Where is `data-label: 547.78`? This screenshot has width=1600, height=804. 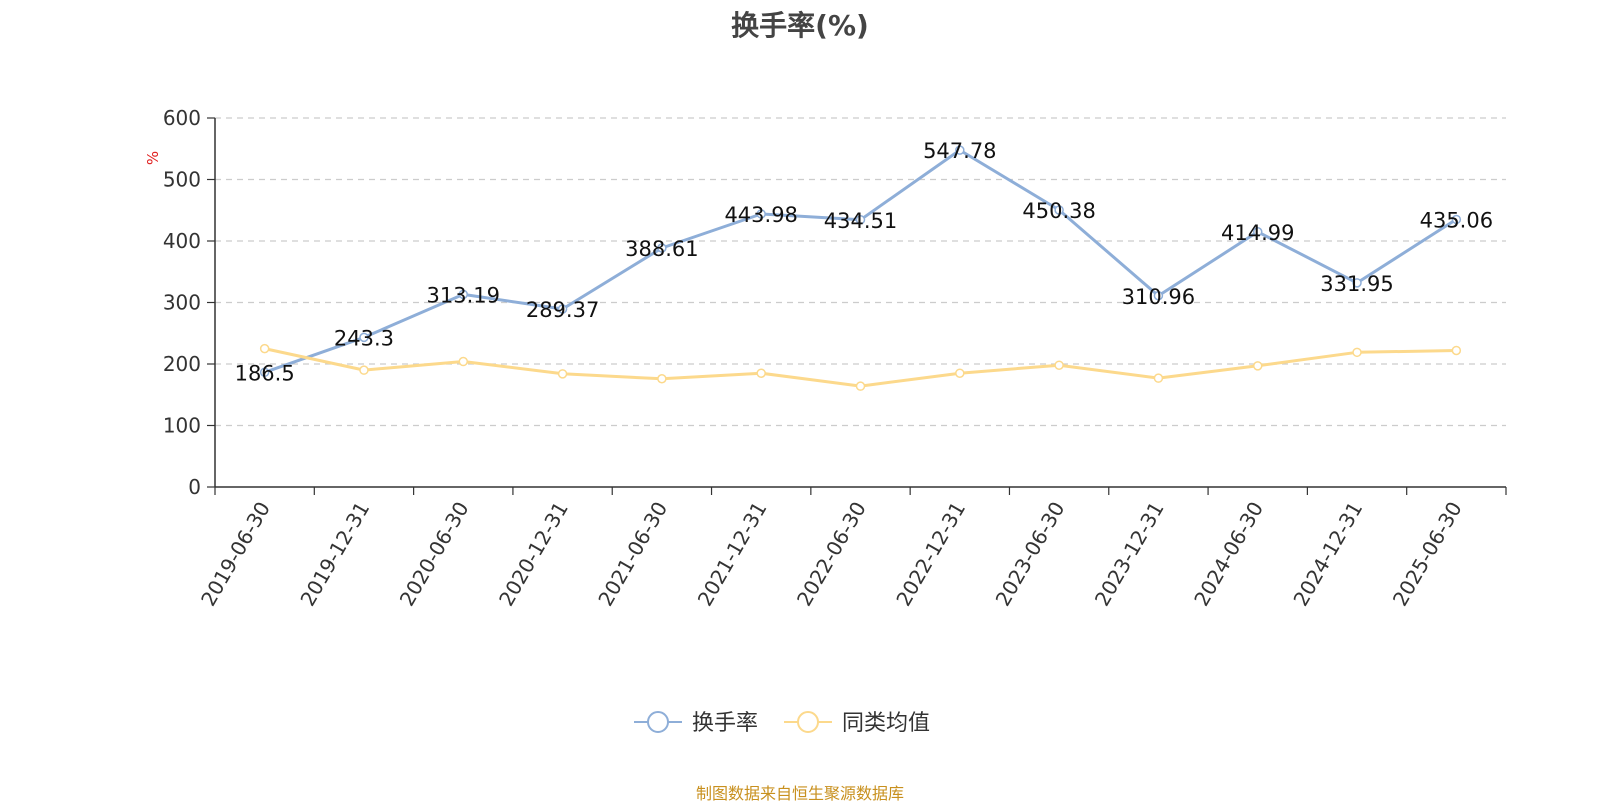
data-label: 547.78 is located at coordinates (959, 151).